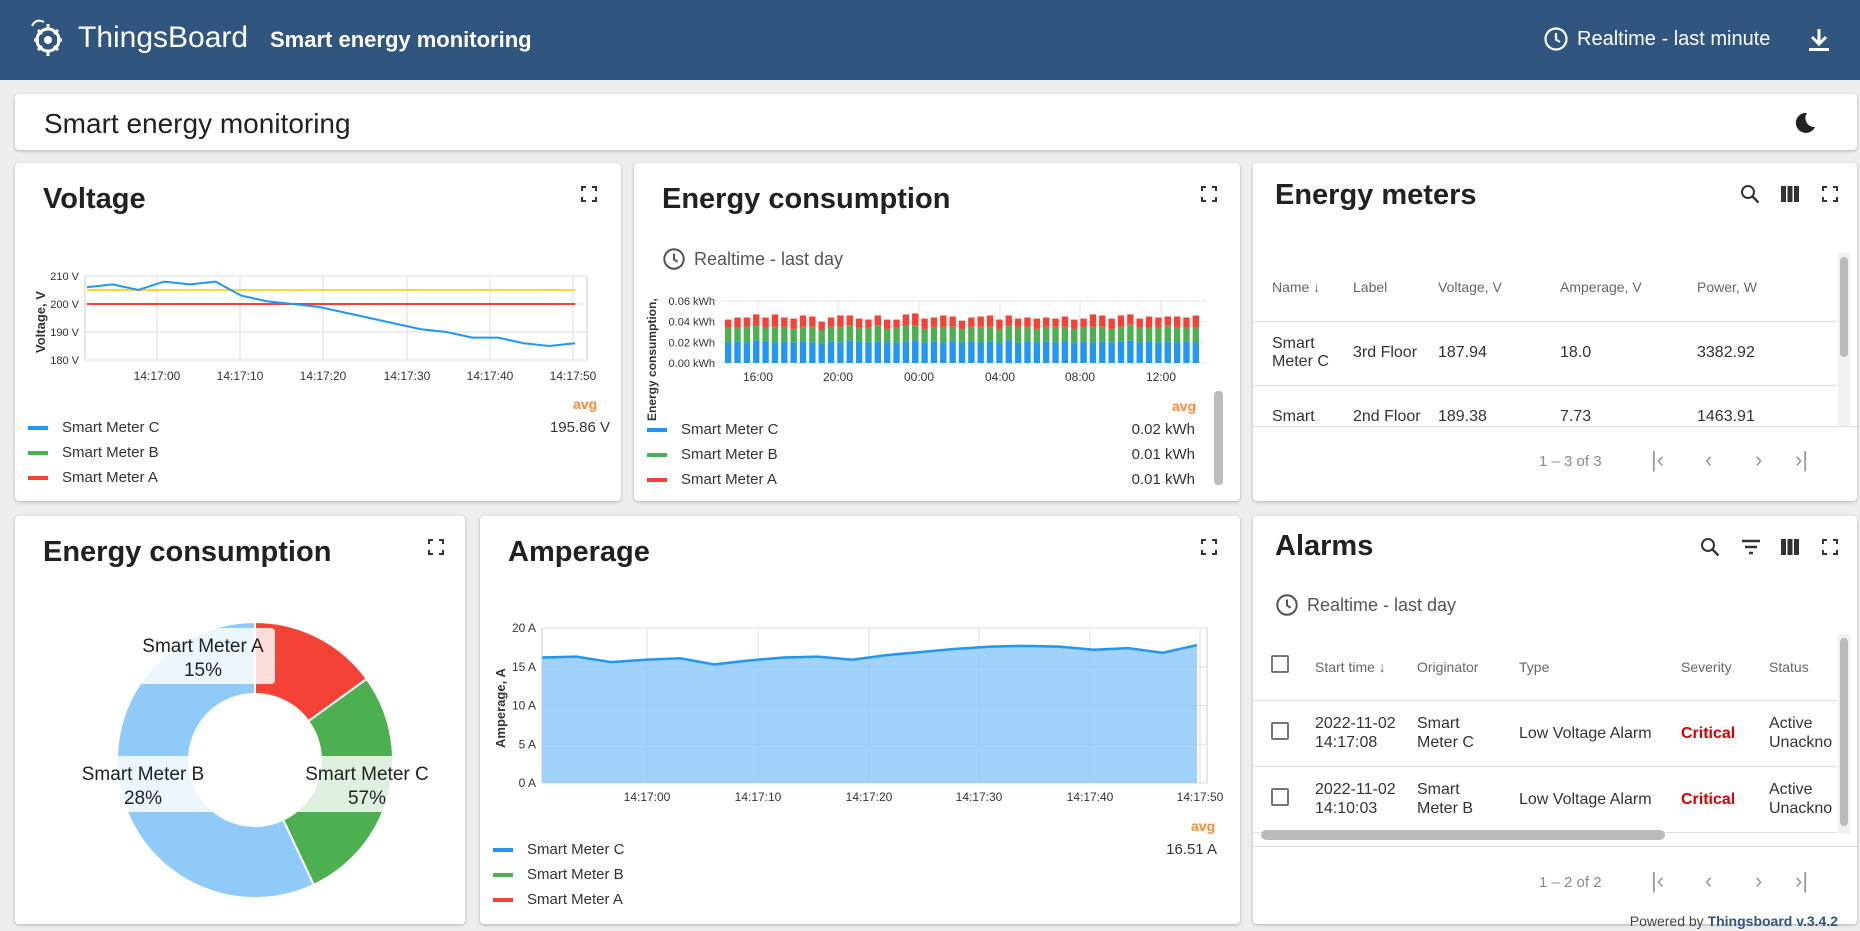 This screenshot has height=931, width=1860. I want to click on table-header-row: Start time ↓ Originator Type Severity Status, so click(1545, 667).